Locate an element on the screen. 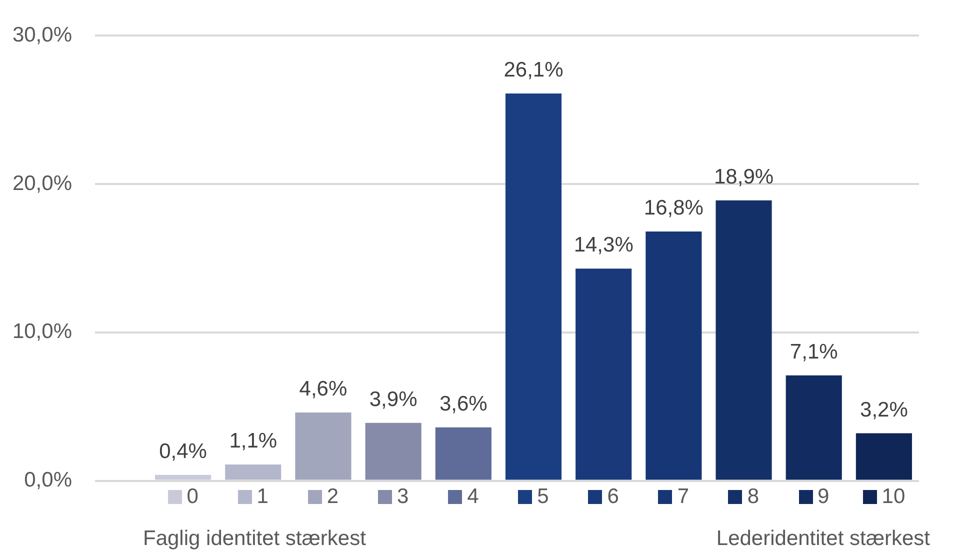 The width and height of the screenshot is (962, 554). data-label: 1,1% is located at coordinates (253, 440).